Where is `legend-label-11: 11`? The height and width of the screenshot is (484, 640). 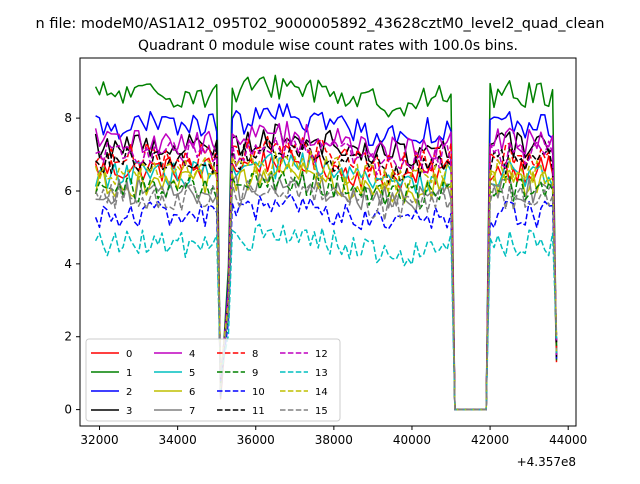
legend-label-11: 11 is located at coordinates (258, 411).